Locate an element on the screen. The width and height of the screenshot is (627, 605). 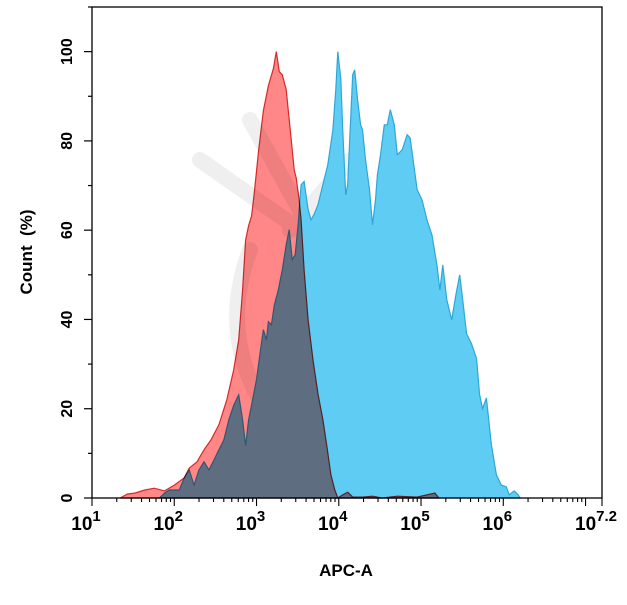
x-axis-label: APC-A is located at coordinates (346, 570).